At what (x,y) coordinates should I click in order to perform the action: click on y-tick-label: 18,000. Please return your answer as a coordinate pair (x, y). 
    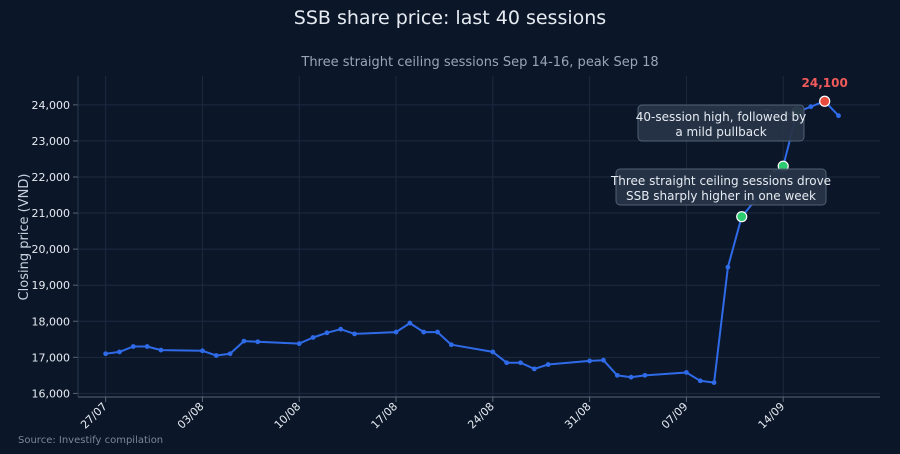
    Looking at the image, I should click on (51, 321).